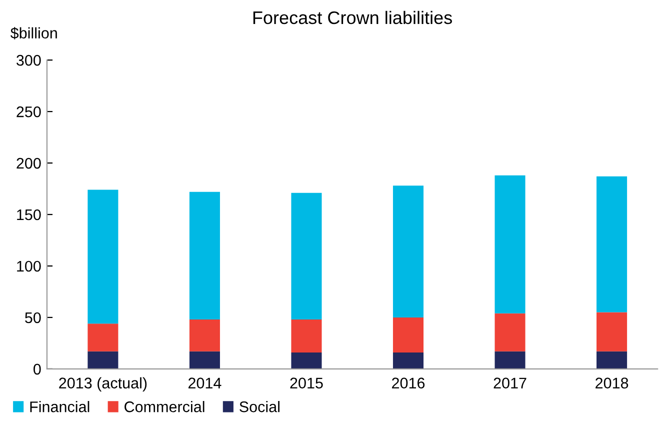  Describe the element at coordinates (103, 384) in the screenshot. I see `x-tick-label: 2013 (actual)` at that location.